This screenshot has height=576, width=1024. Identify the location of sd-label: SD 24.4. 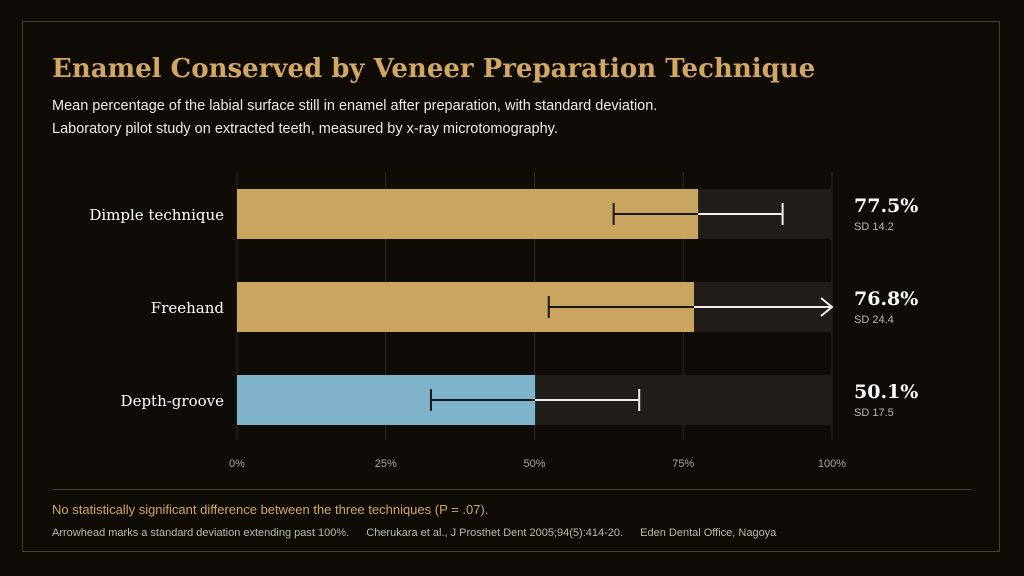
(874, 320).